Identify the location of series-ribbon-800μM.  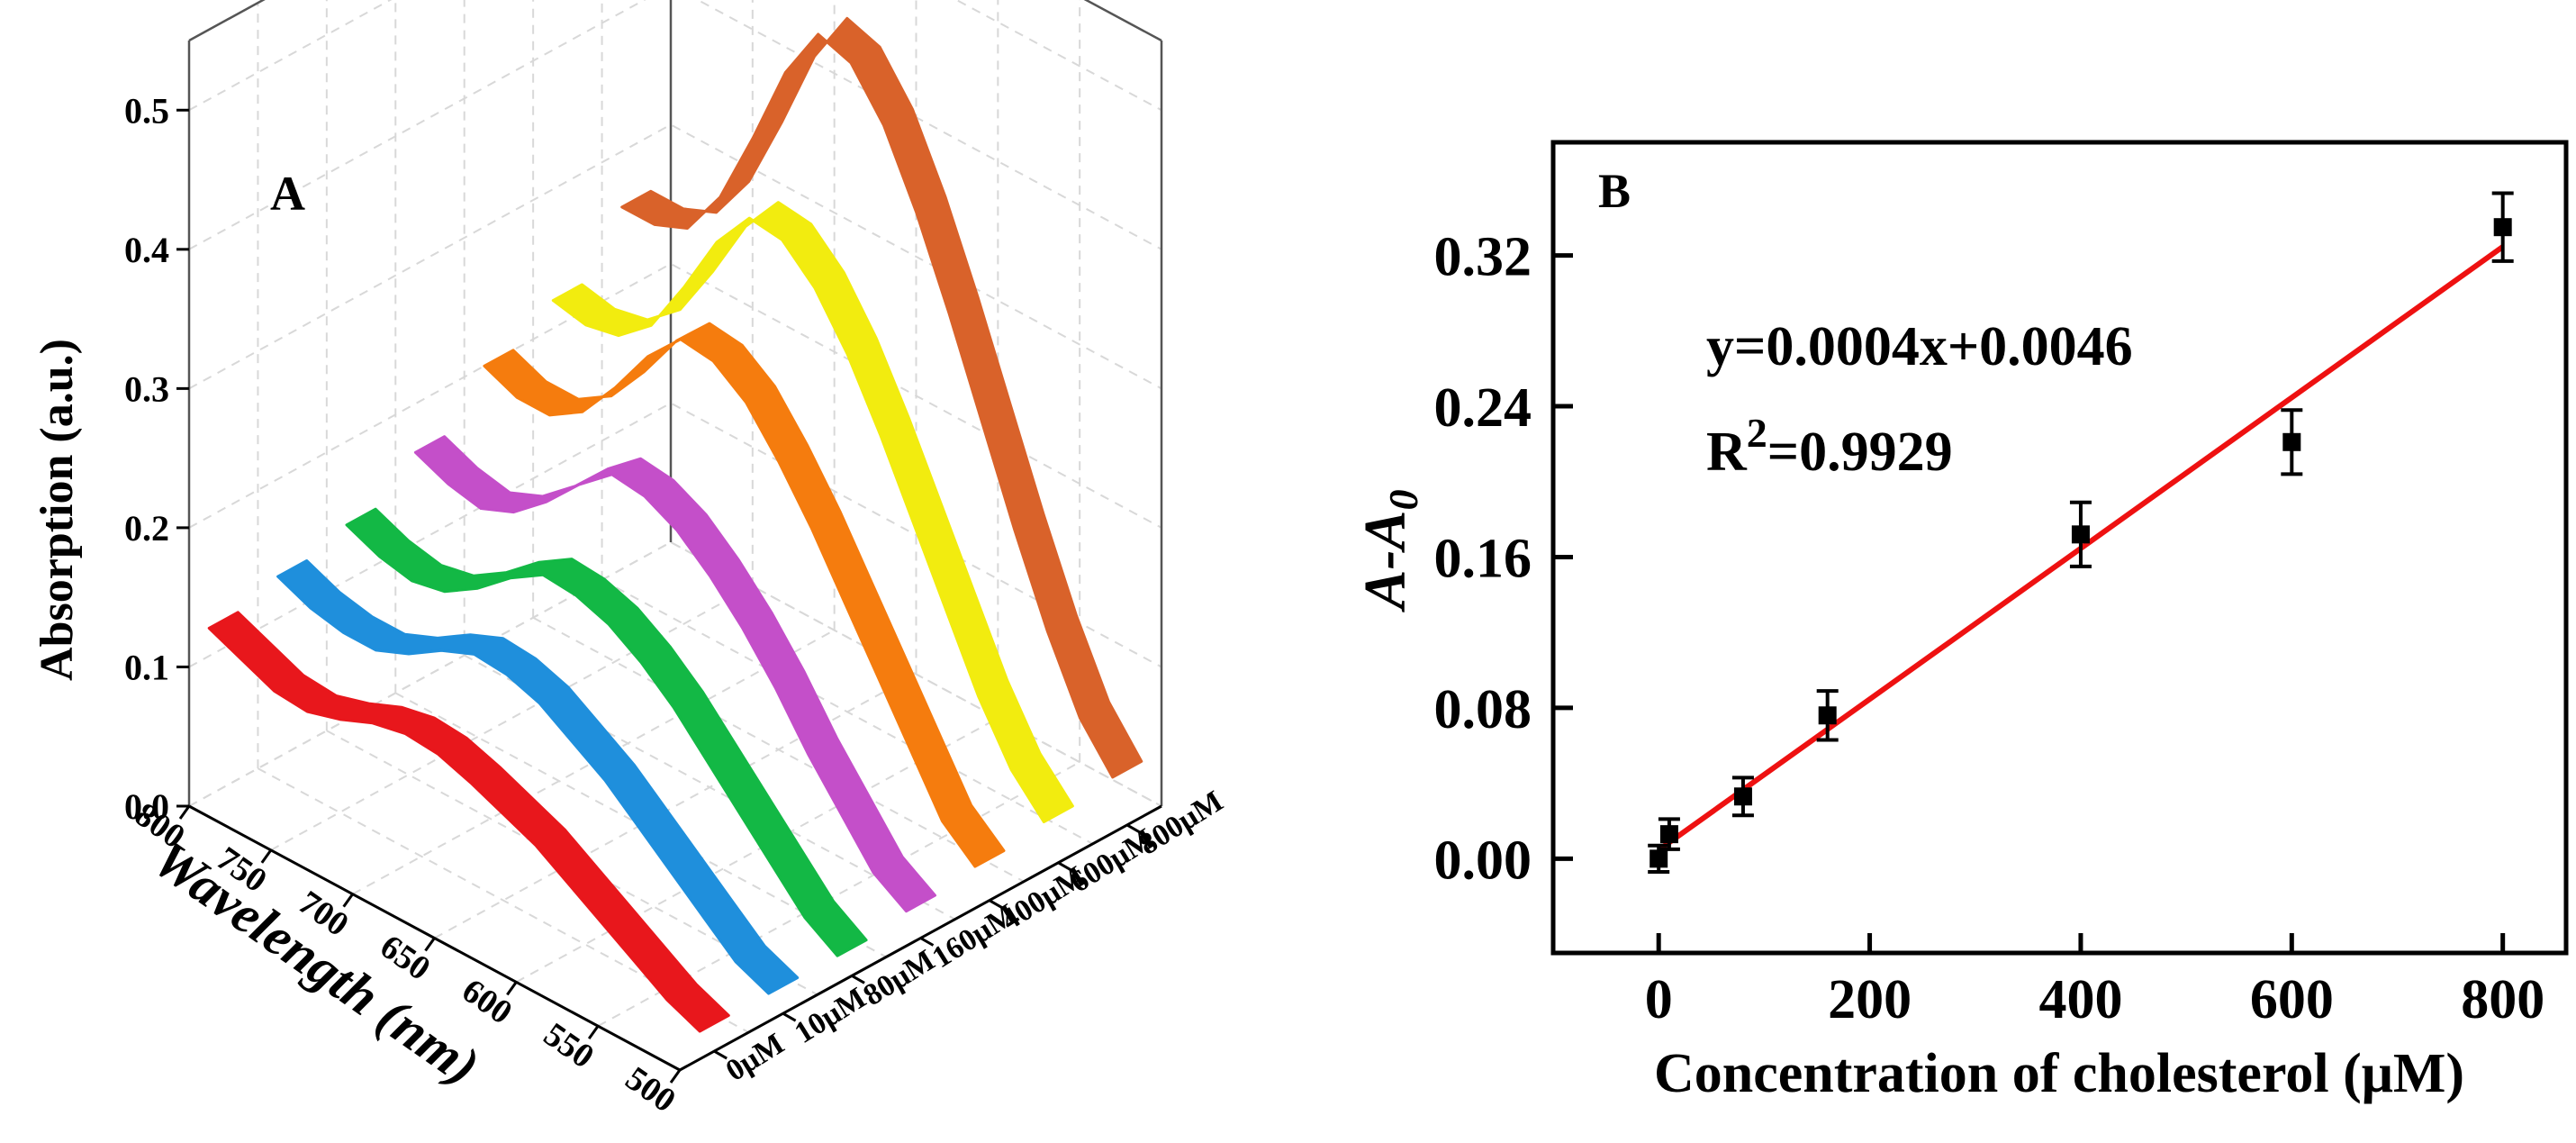
(881, 397).